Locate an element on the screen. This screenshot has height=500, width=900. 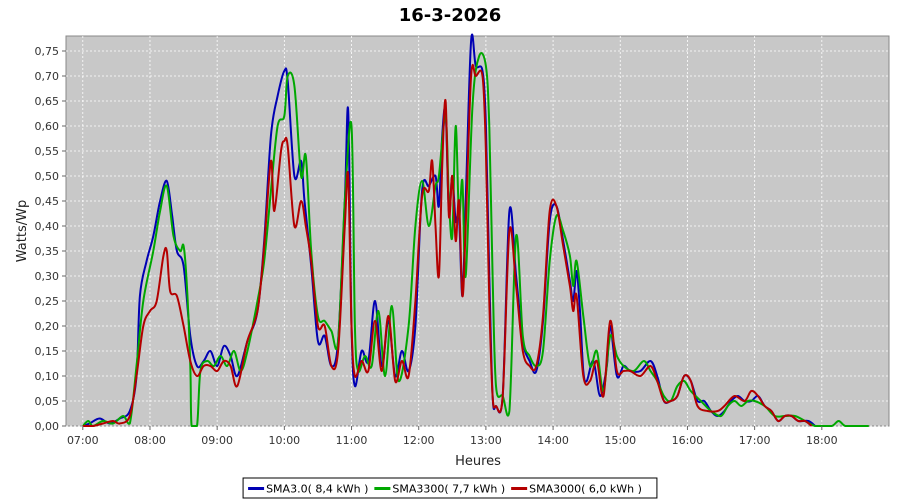
x-tick-label: 10:00 is located at coordinates (284, 440).